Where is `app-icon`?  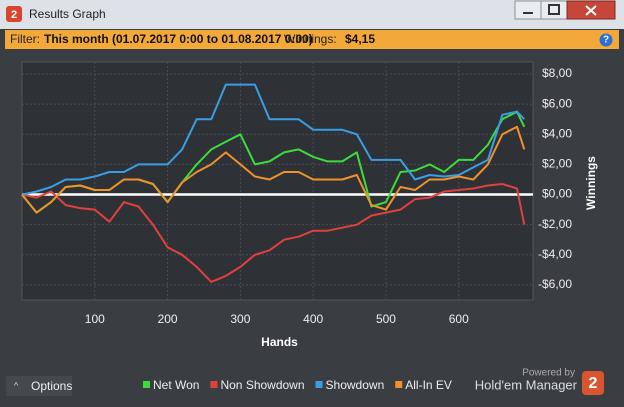 app-icon is located at coordinates (14, 14).